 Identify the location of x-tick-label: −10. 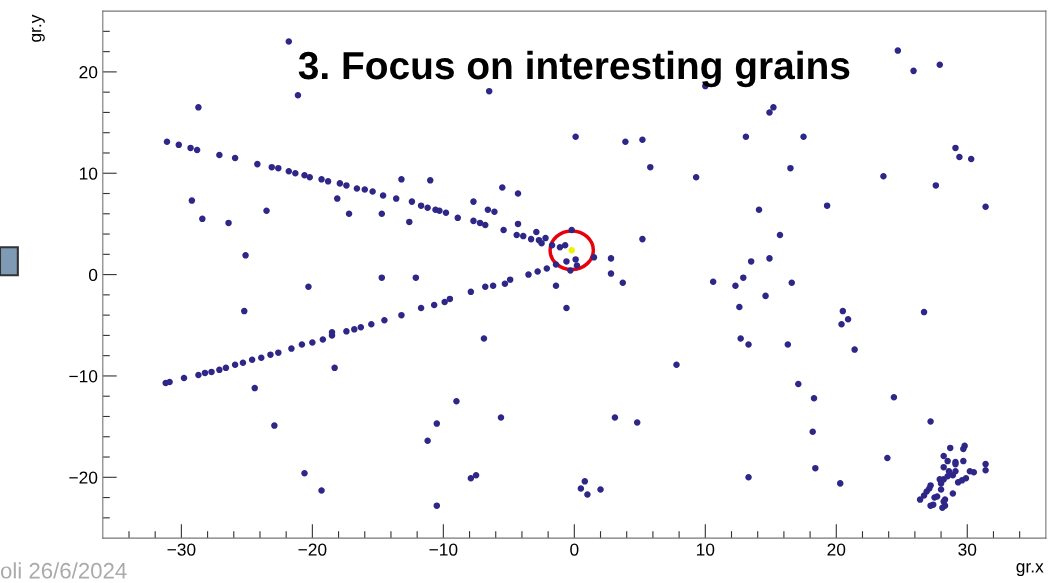
(443, 549).